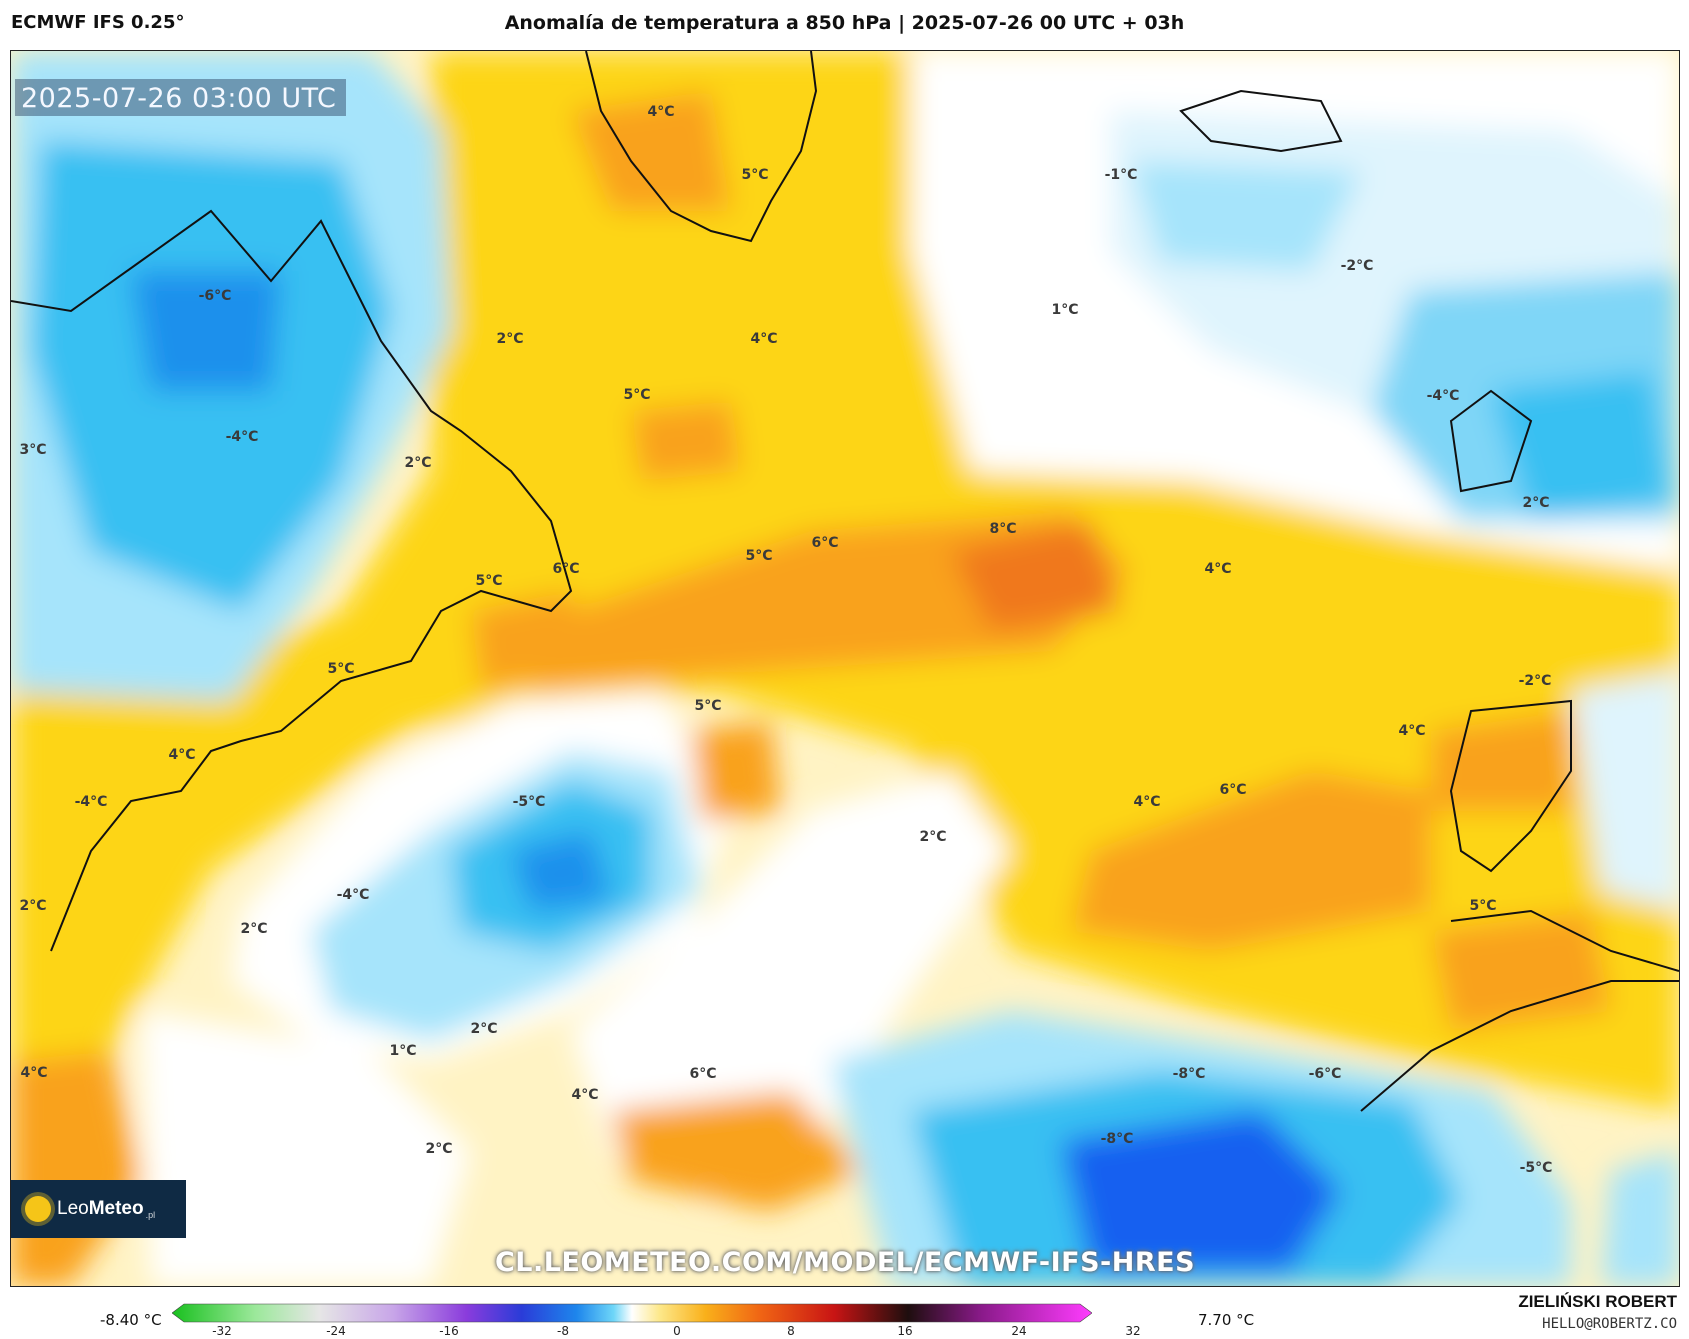  I want to click on colorbar-max: 7.70 °C, so click(1226, 1320).